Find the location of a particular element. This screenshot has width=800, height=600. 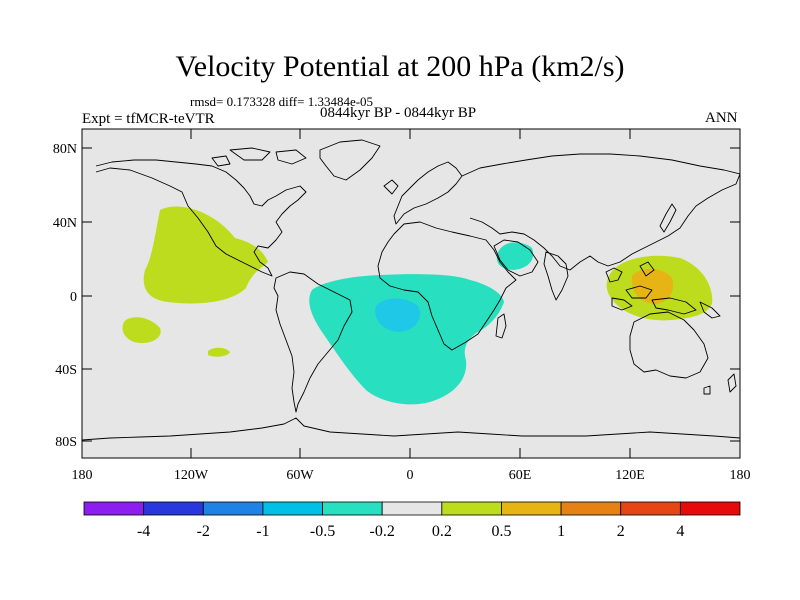

coastline-arctic-islands is located at coordinates (259, 157).